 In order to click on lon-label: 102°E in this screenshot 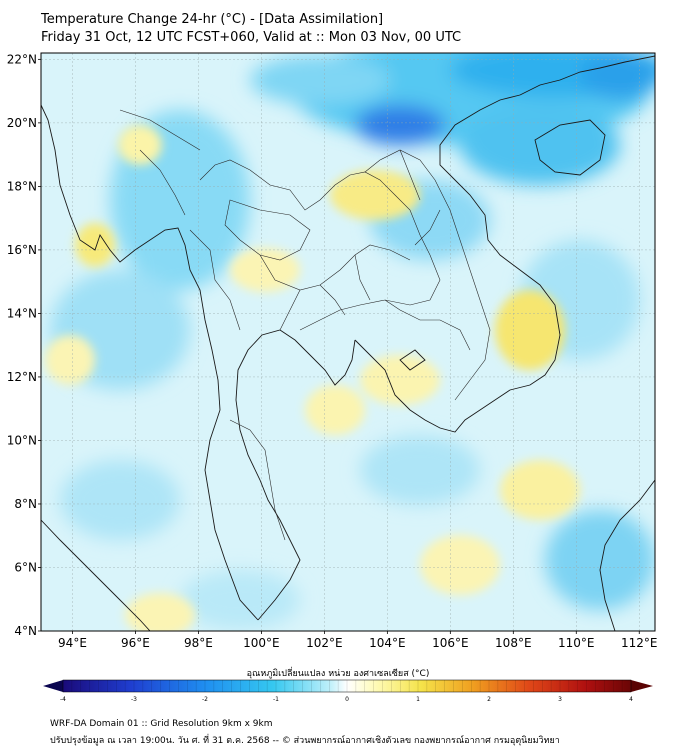, I will do `click(324, 643)`.